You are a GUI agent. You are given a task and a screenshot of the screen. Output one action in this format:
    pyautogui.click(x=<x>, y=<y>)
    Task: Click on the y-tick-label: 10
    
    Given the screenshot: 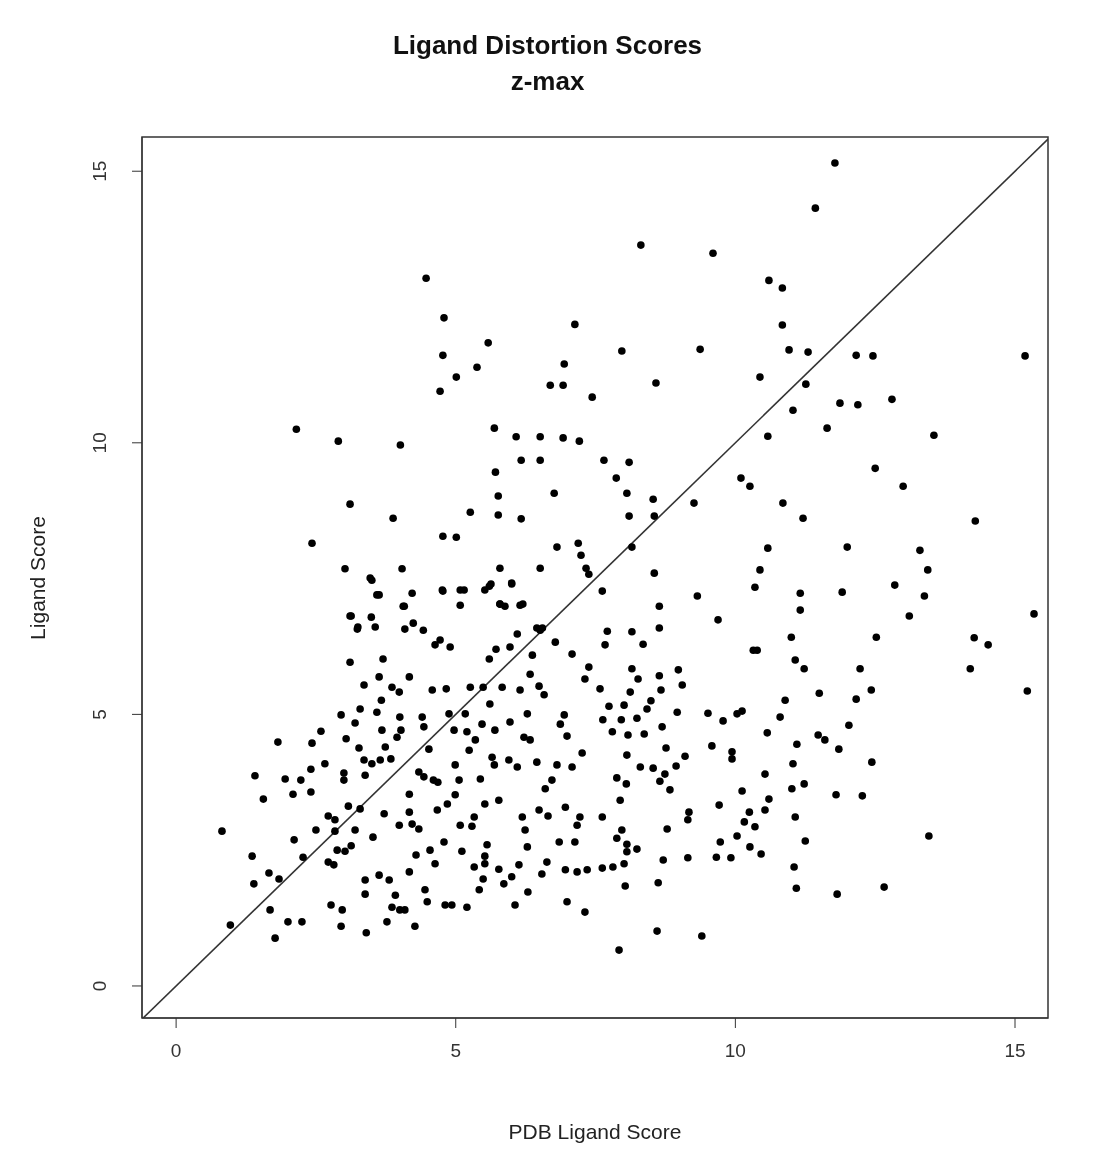 What is the action you would take?
    pyautogui.click(x=99, y=443)
    